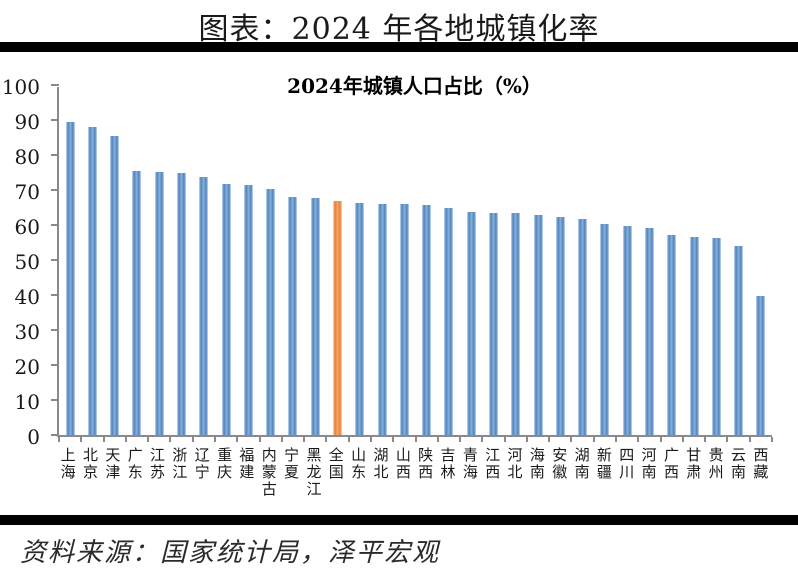 This screenshot has height=579, width=798. I want to click on x-label-slot: 海南, so click(537, 464).